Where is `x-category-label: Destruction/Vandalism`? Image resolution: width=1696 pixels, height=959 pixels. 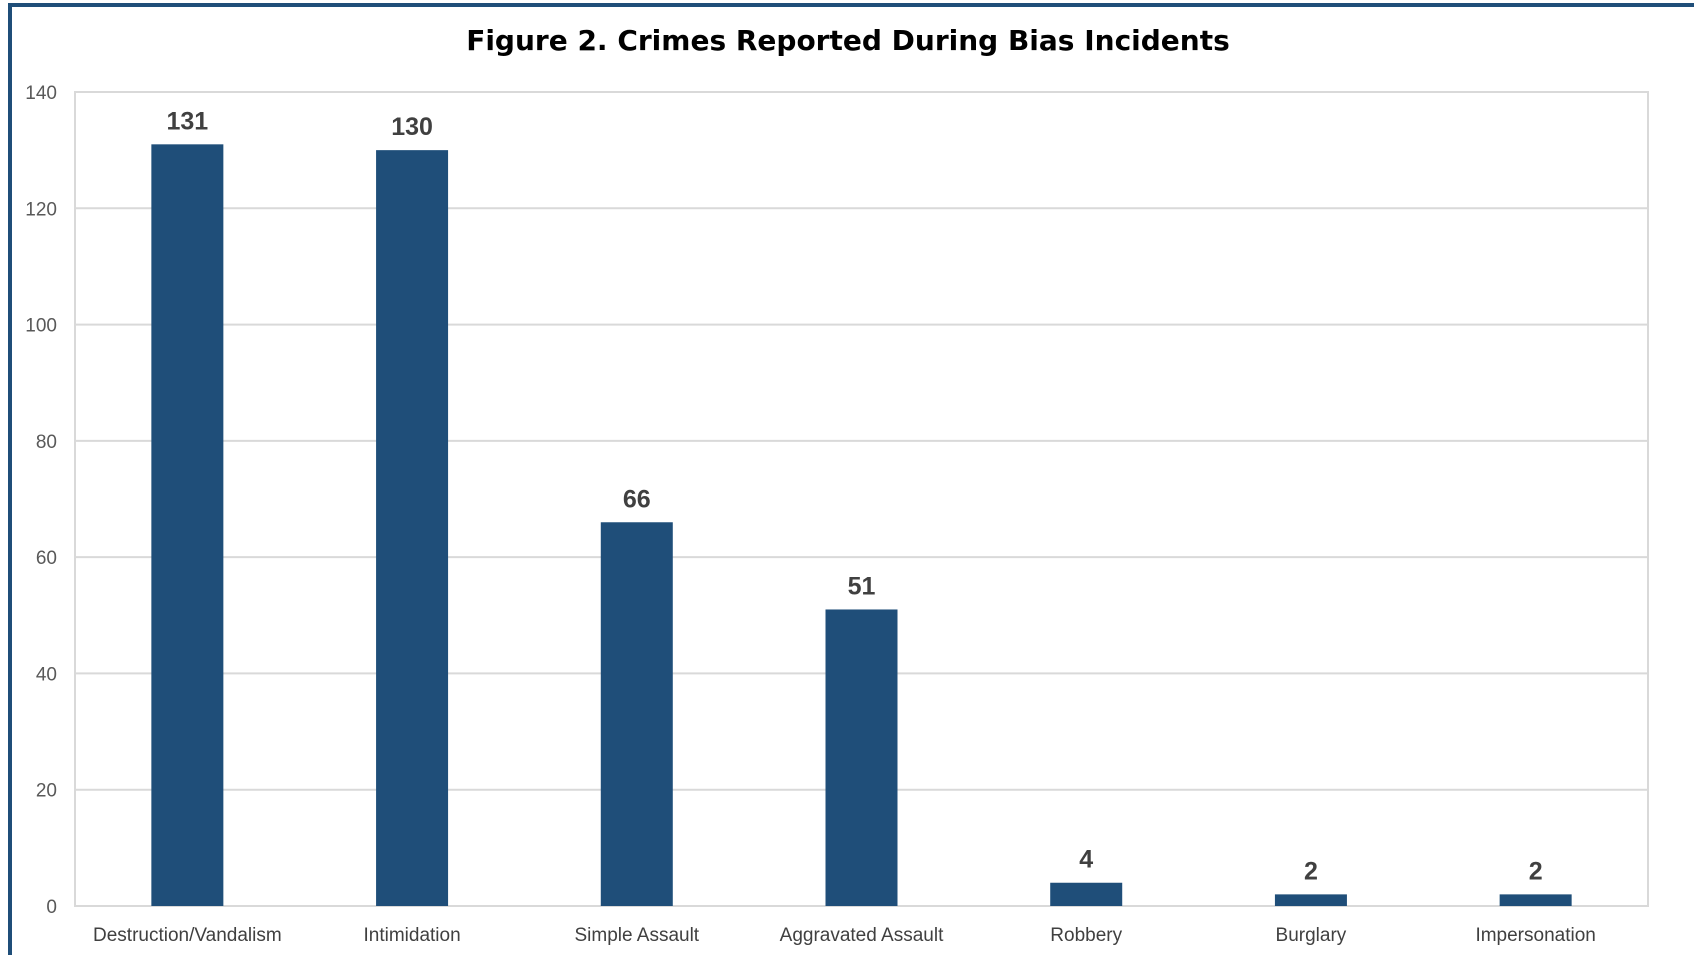 x-category-label: Destruction/Vandalism is located at coordinates (187, 935).